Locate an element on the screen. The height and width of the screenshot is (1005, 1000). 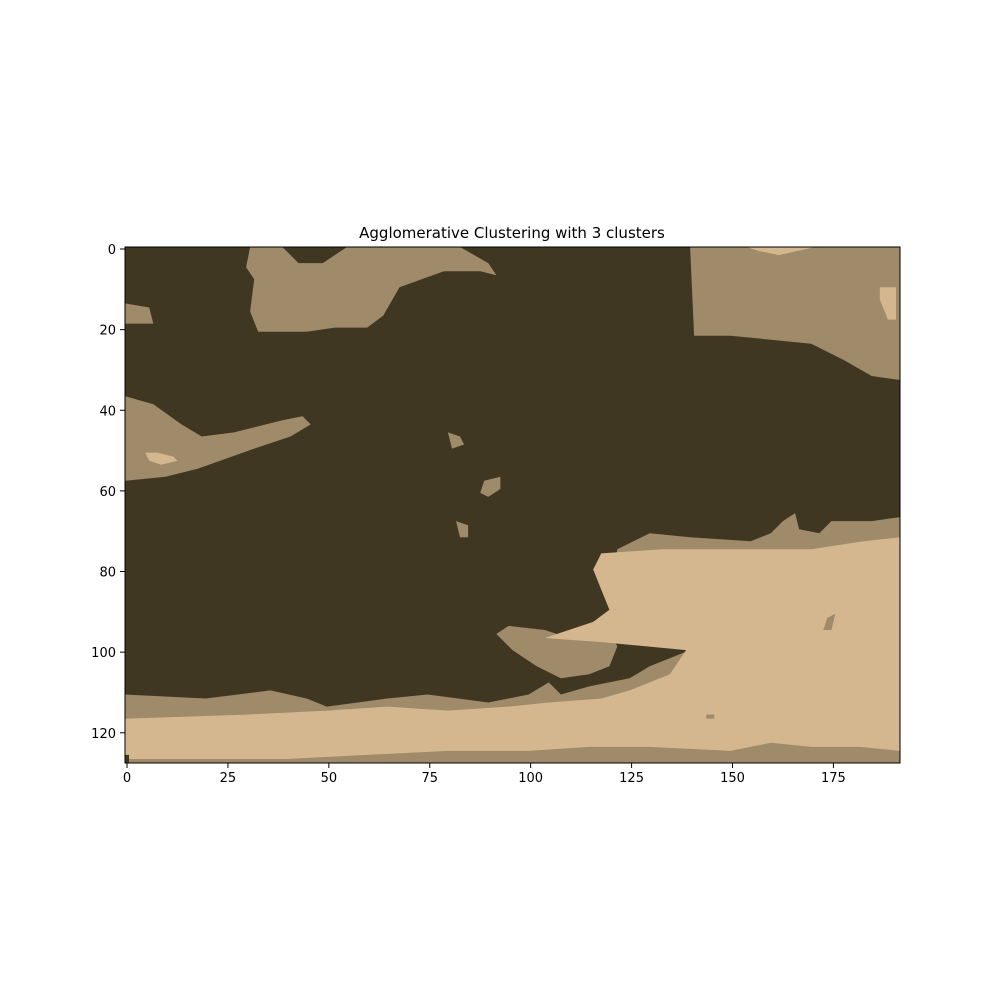
y-tick-label-80: 80 is located at coordinates (107, 573).